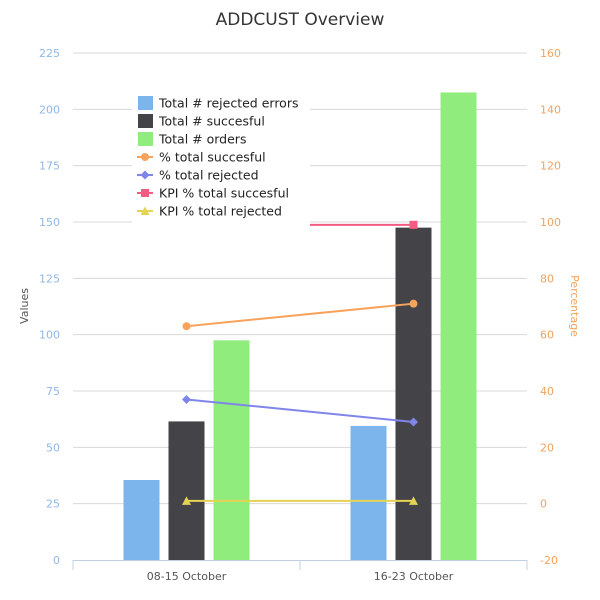 This screenshot has width=600, height=600. I want to click on chart-title: ADDCUST Overview, so click(300, 20).